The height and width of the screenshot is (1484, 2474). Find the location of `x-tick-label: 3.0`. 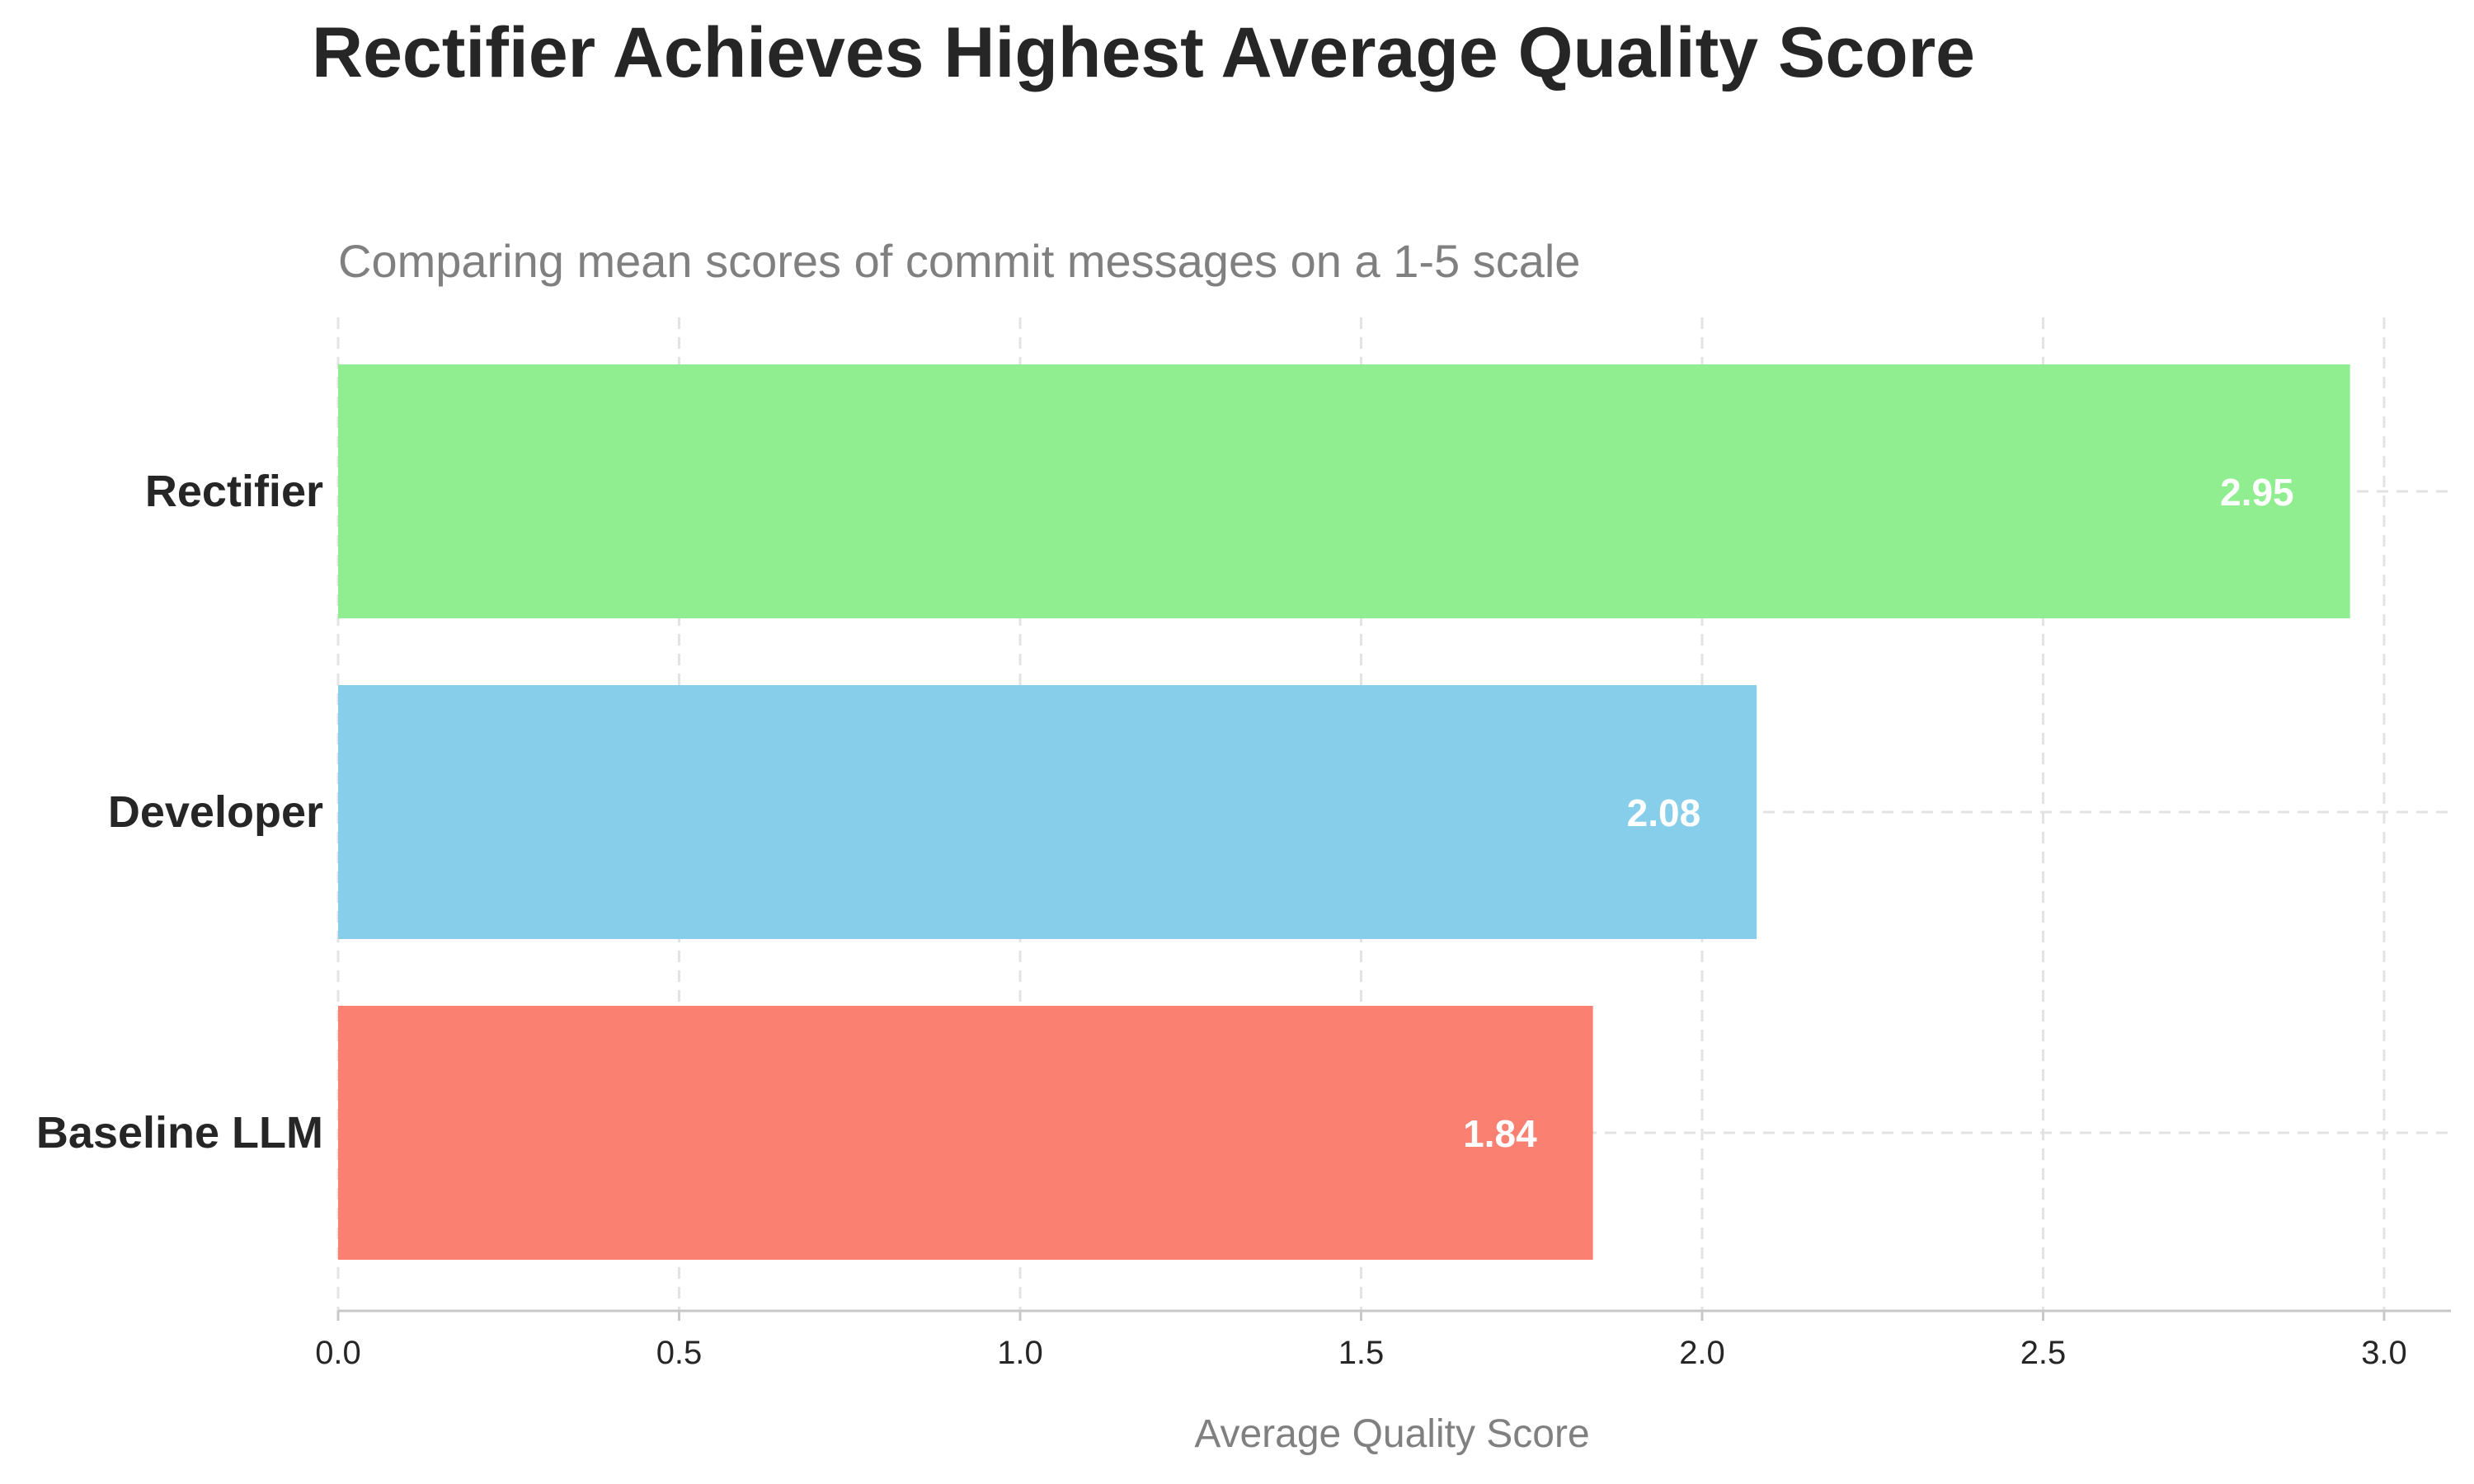

x-tick-label: 3.0 is located at coordinates (2384, 1353).